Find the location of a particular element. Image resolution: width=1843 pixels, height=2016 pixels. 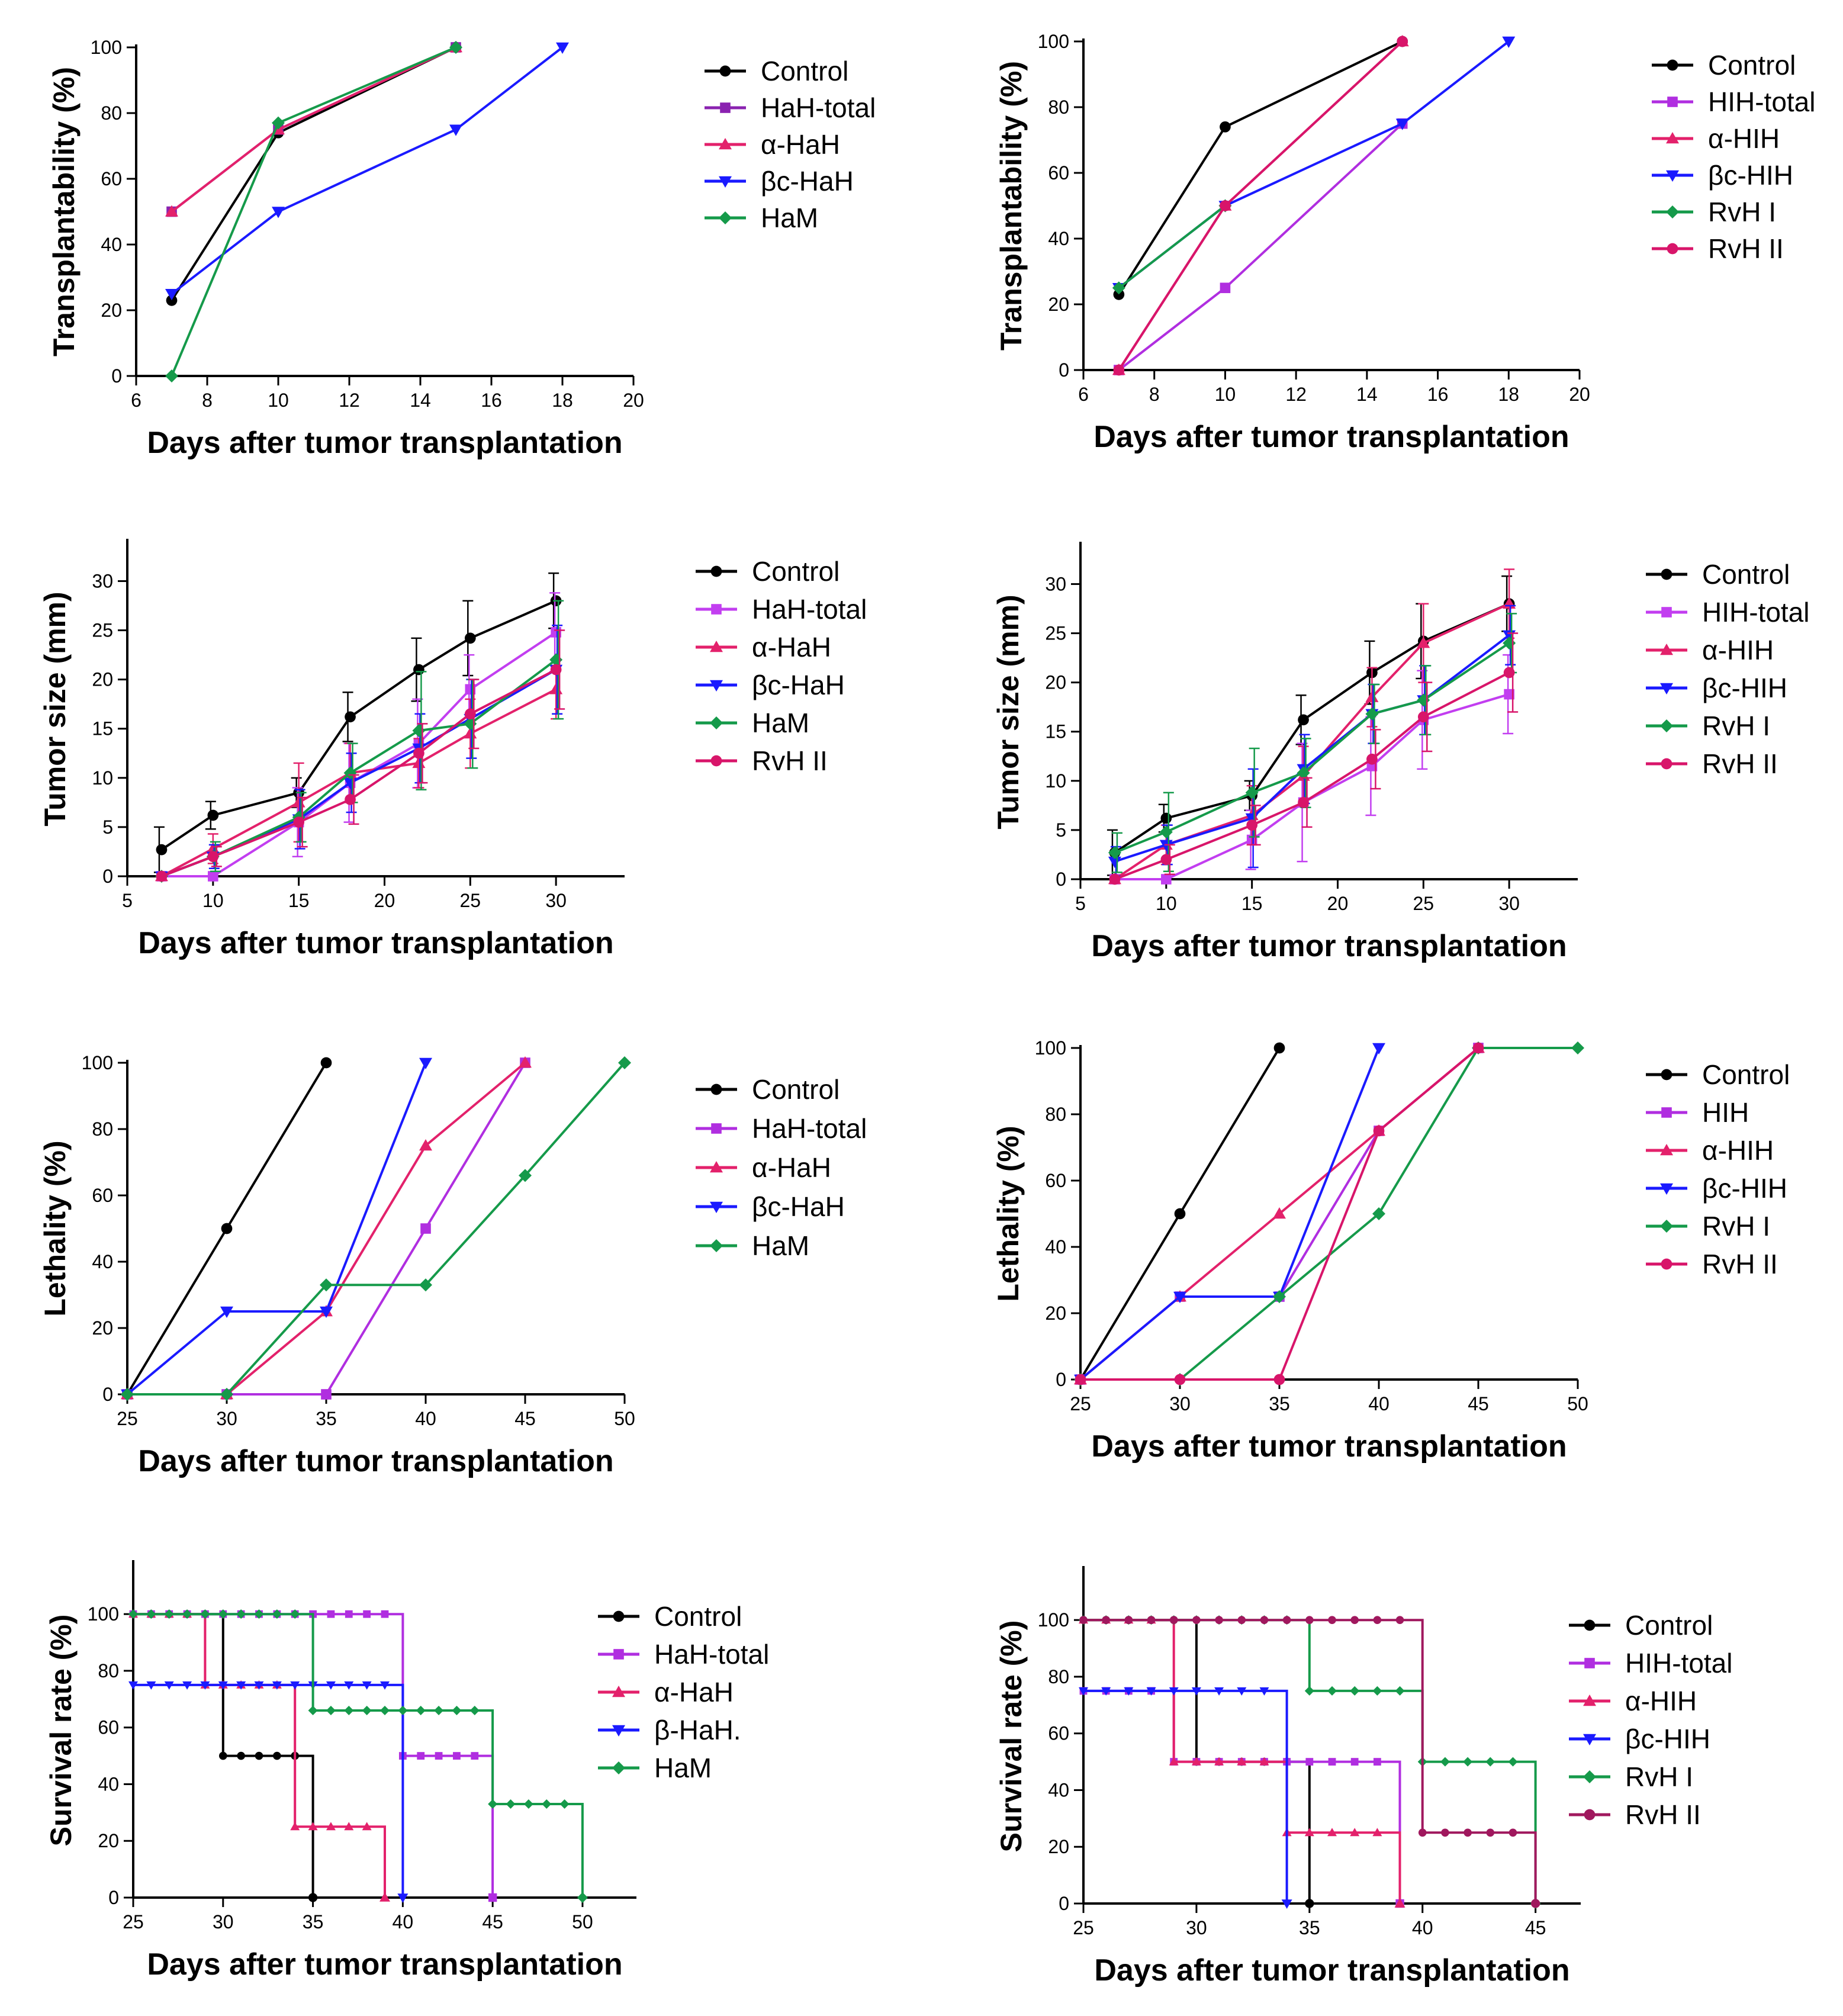

y-tick-label: 10 is located at coordinates (102, 778).